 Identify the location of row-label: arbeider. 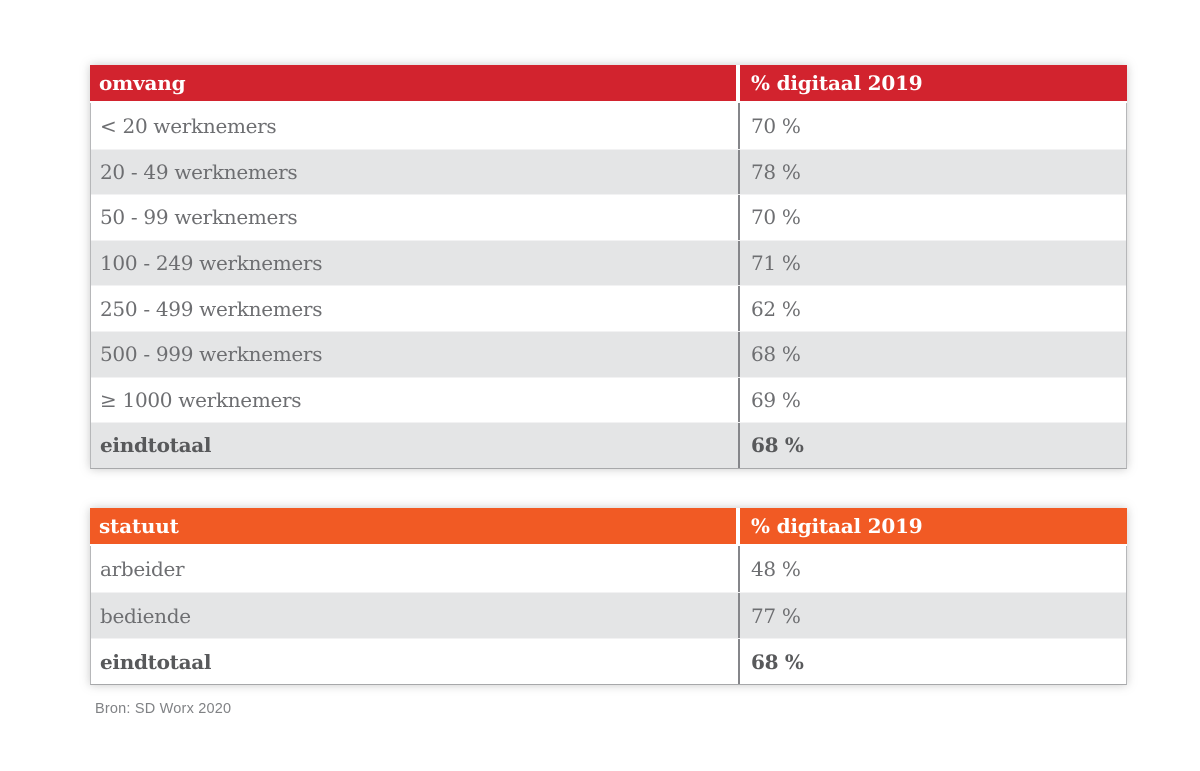
(142, 569).